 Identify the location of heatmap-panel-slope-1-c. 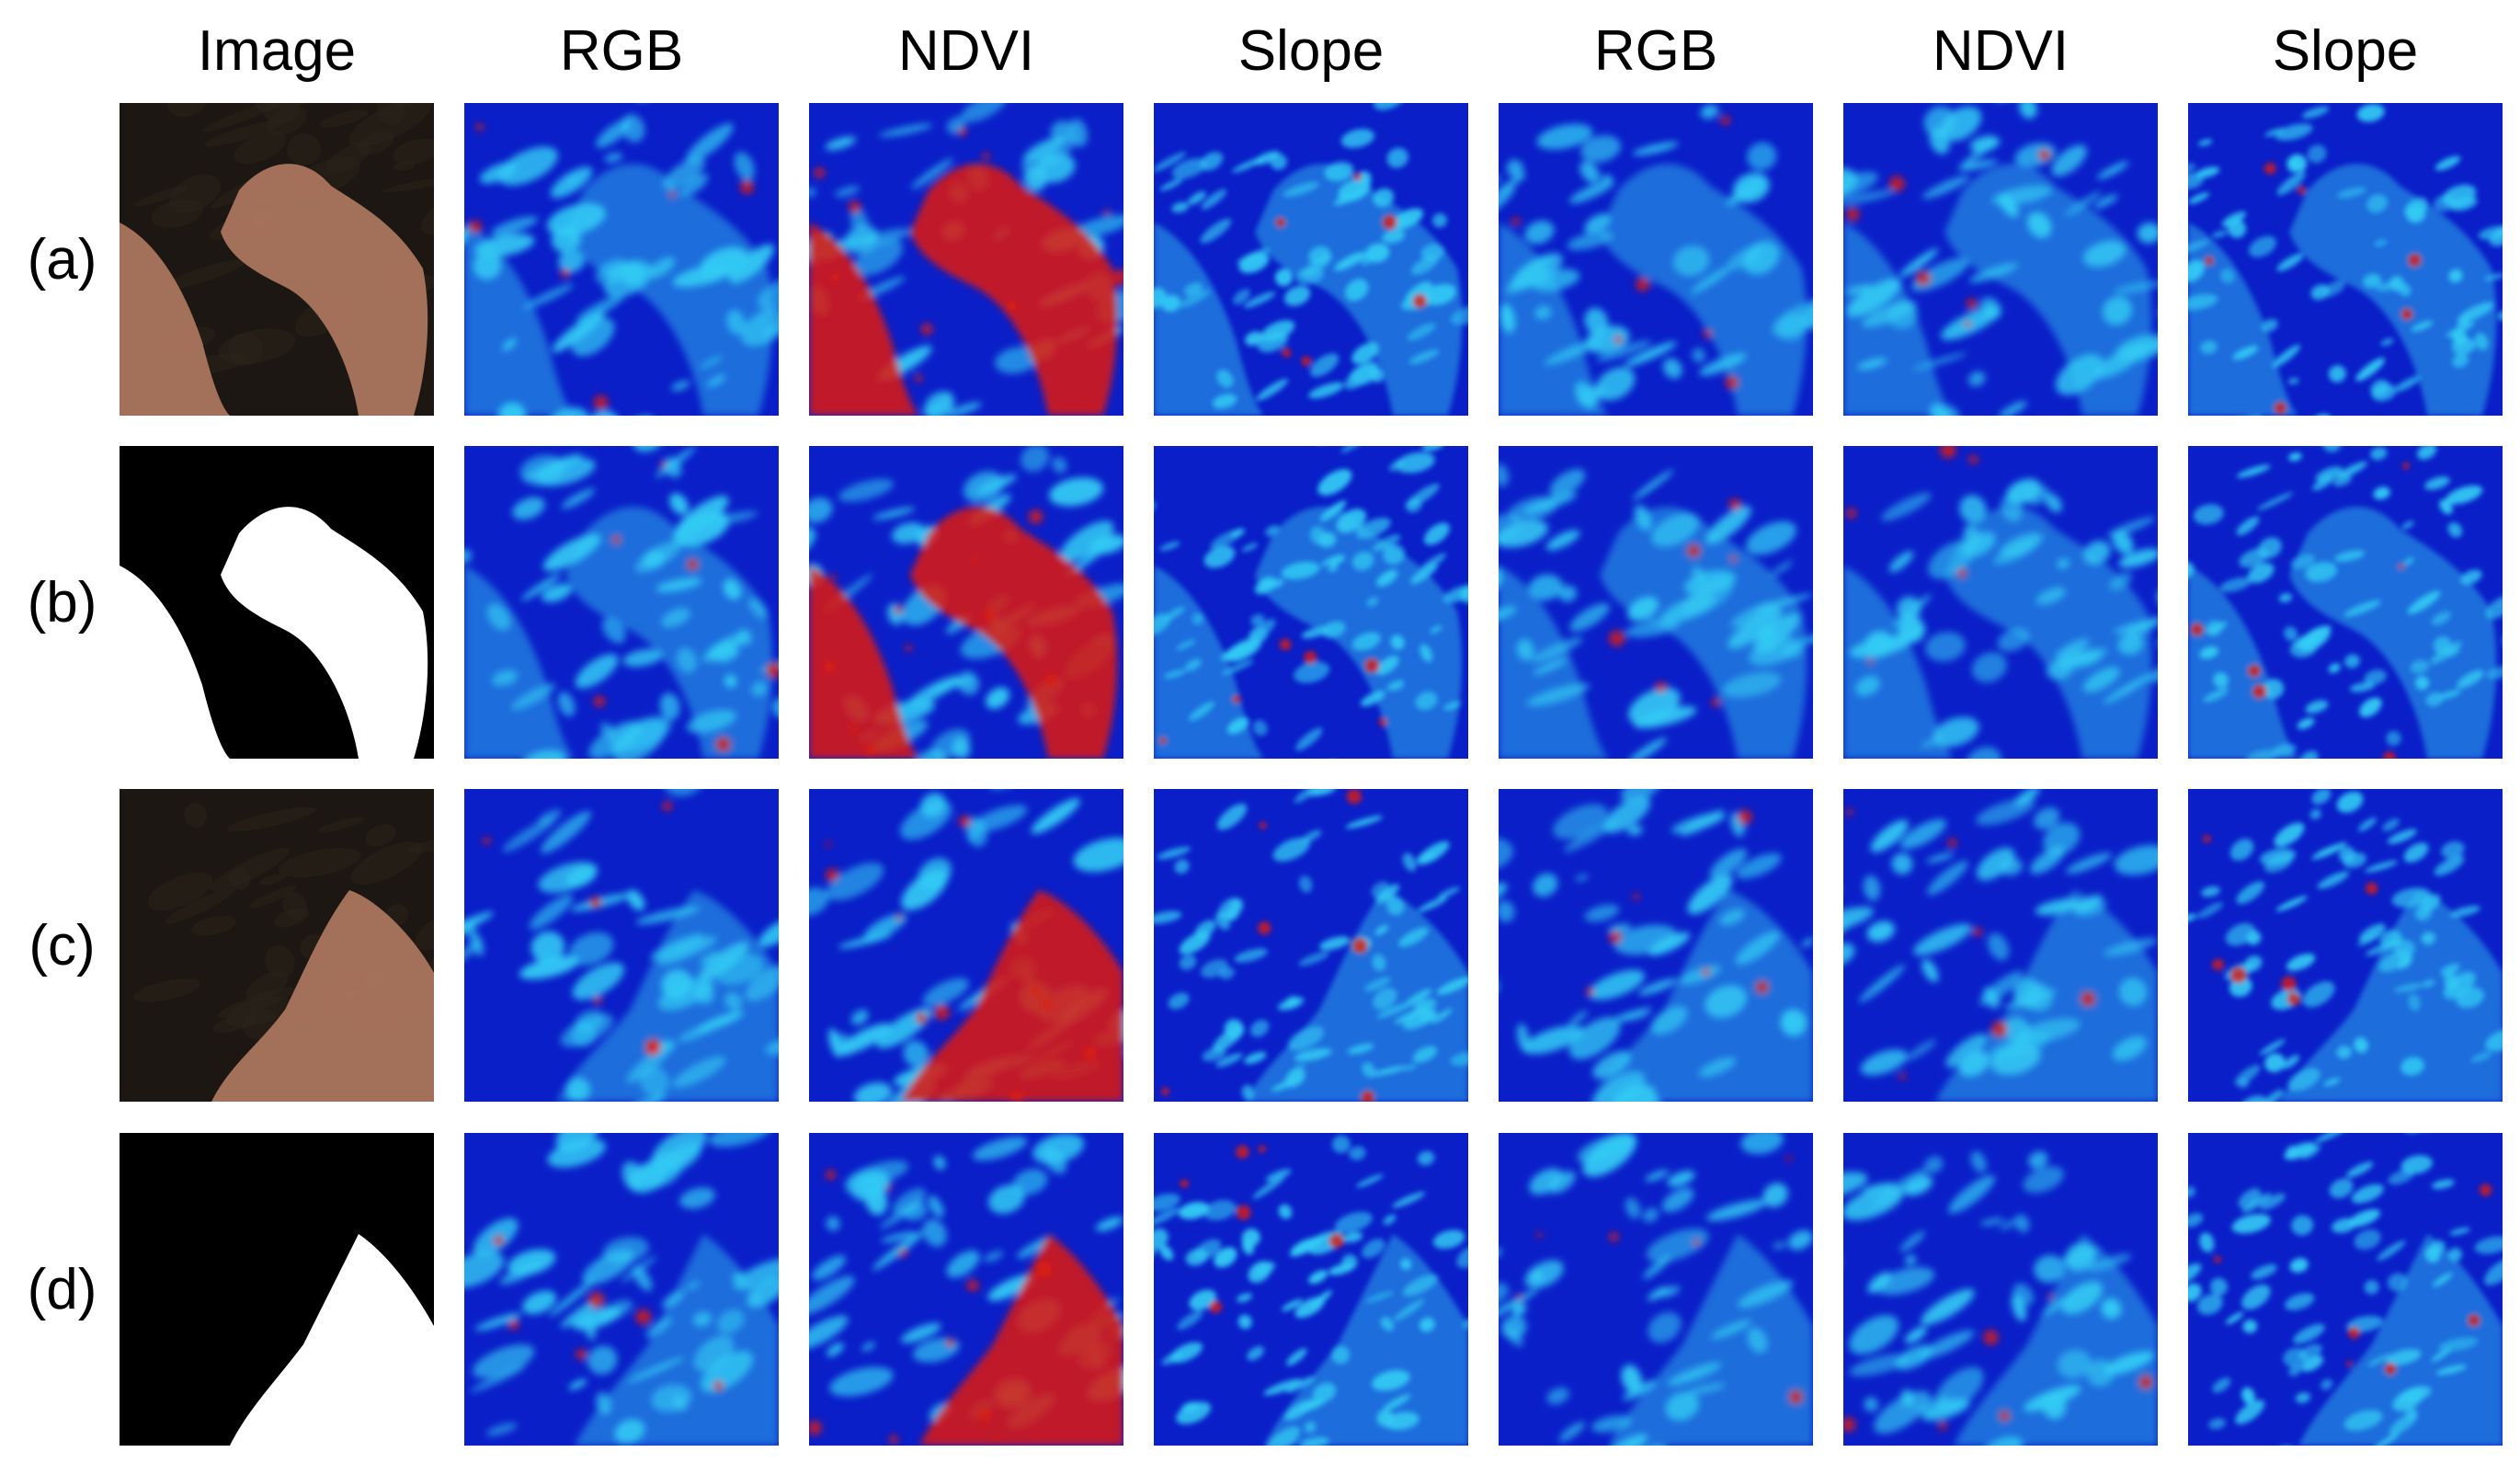
(1311, 945).